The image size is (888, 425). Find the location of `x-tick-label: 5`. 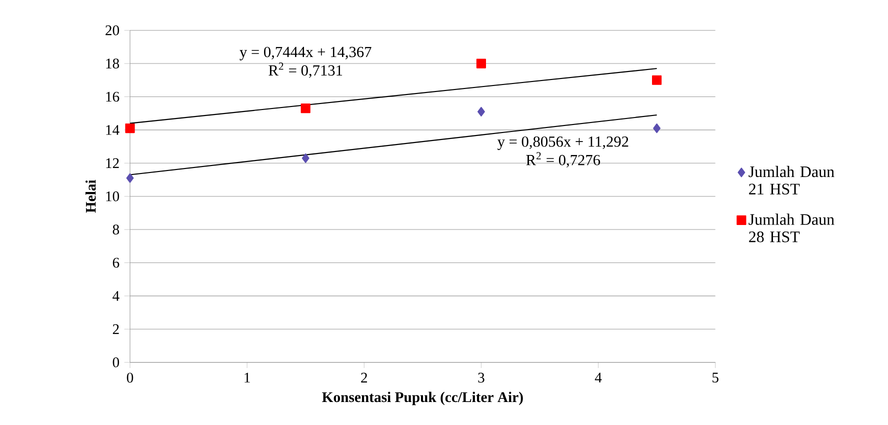

x-tick-label: 5 is located at coordinates (715, 377).